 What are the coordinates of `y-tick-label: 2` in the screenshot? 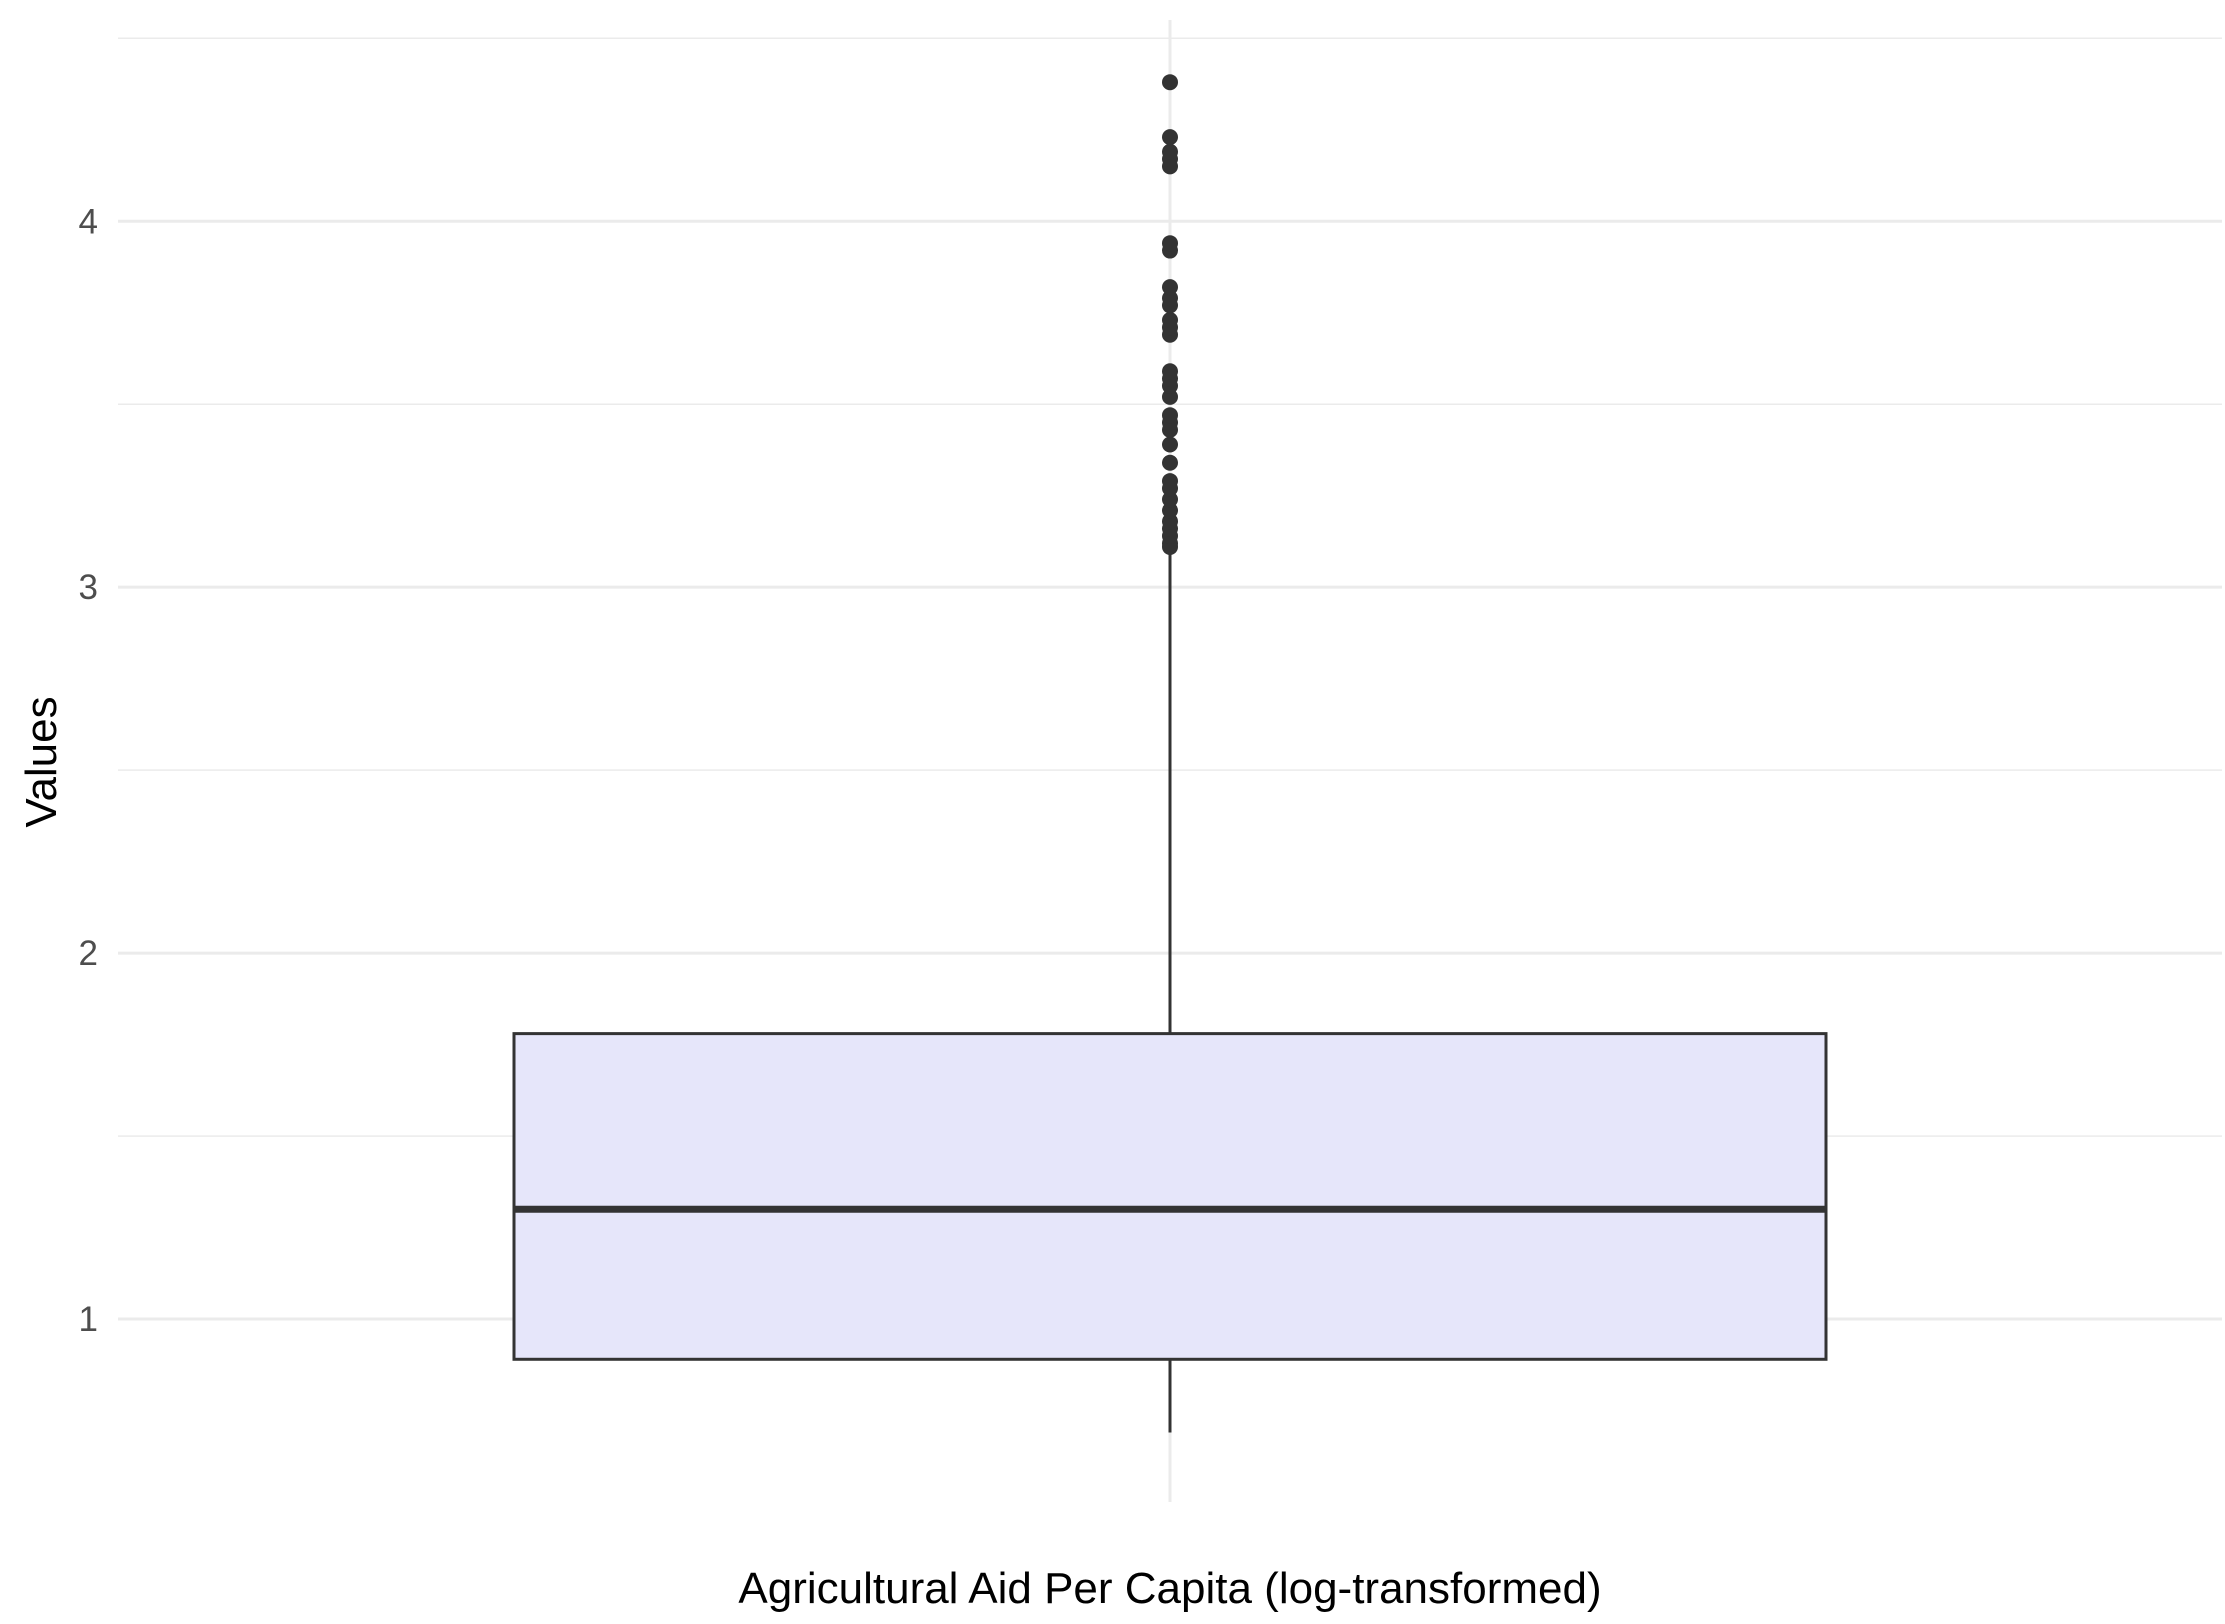 It's located at (88, 953).